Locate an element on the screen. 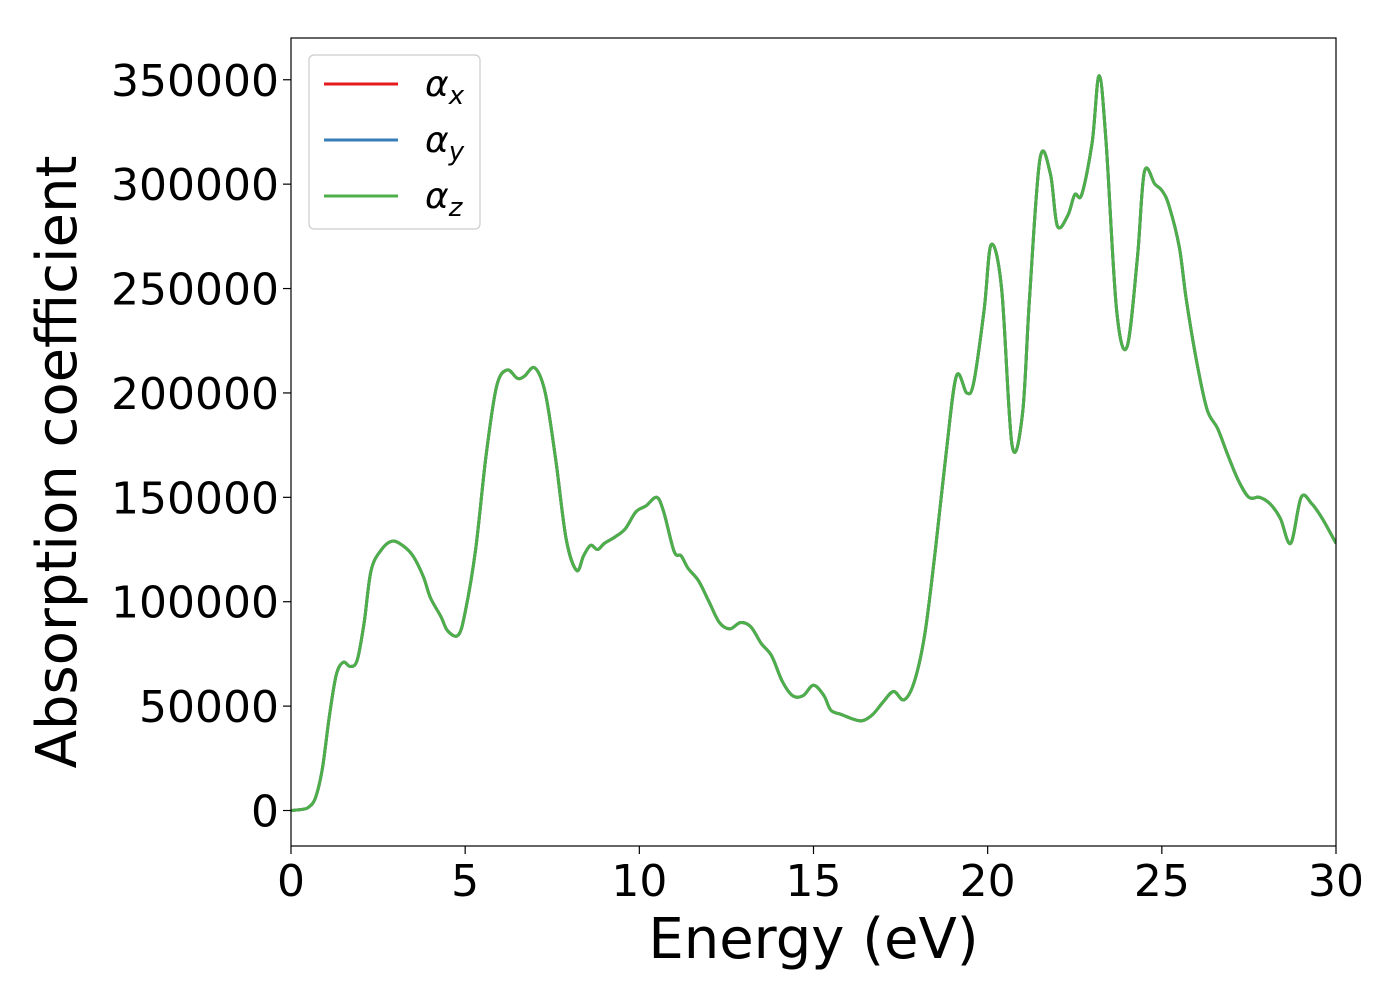  y-tick-label: 100000 is located at coordinates (195, 603).